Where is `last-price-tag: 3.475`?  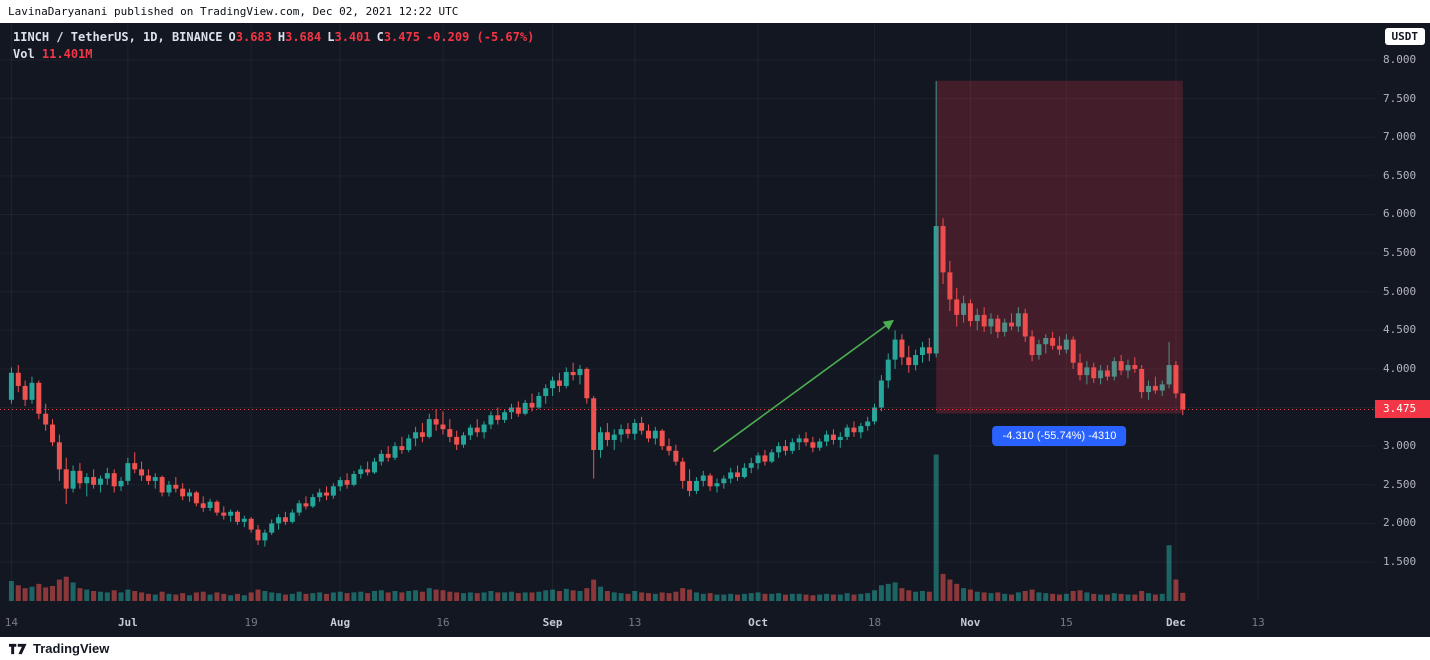
last-price-tag: 3.475 is located at coordinates (1402, 409).